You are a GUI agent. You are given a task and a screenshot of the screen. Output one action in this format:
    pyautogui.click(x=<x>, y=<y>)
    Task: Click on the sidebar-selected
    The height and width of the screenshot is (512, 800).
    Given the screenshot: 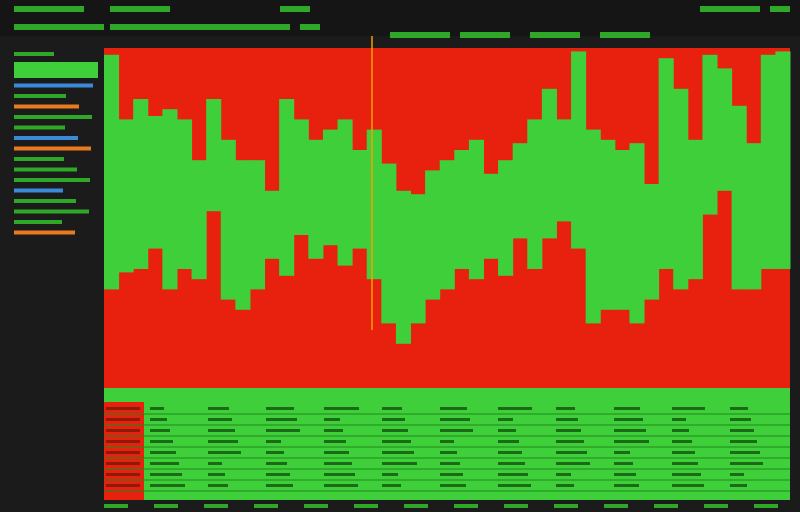 What is the action you would take?
    pyautogui.click(x=56, y=70)
    